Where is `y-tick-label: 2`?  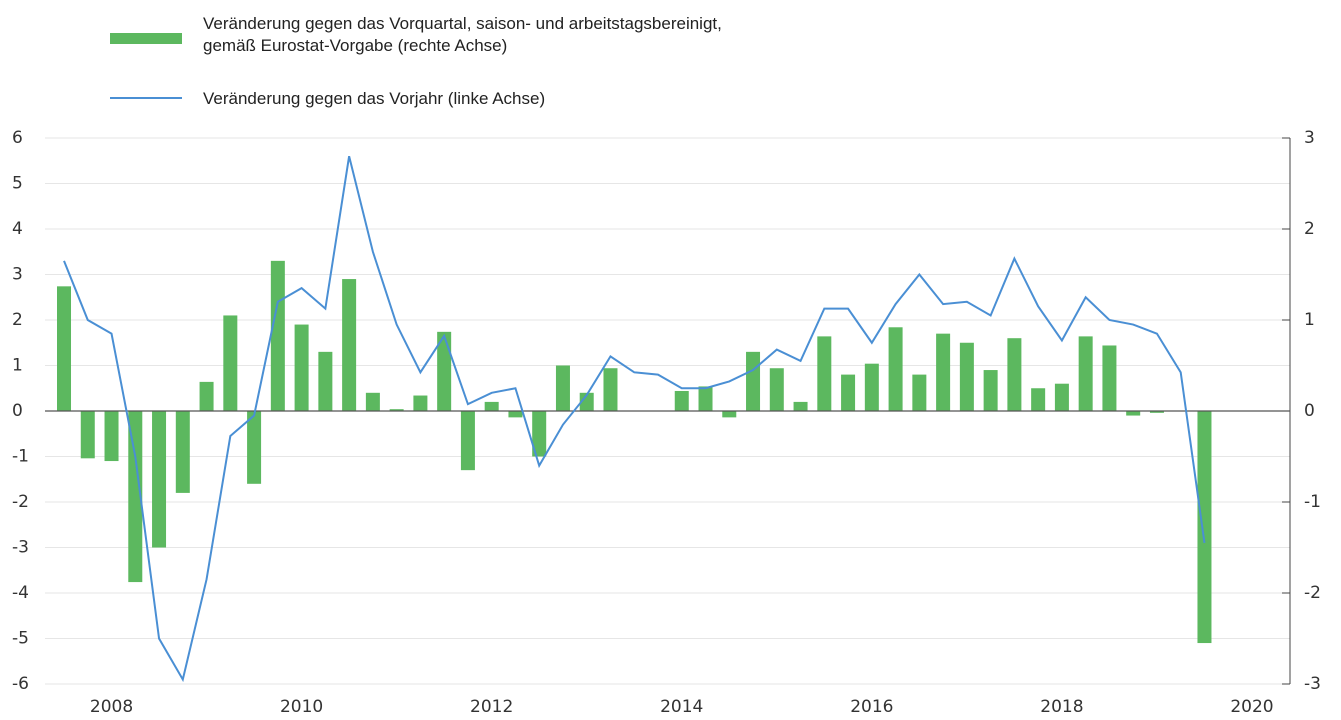
y-tick-label: 2 is located at coordinates (17, 320).